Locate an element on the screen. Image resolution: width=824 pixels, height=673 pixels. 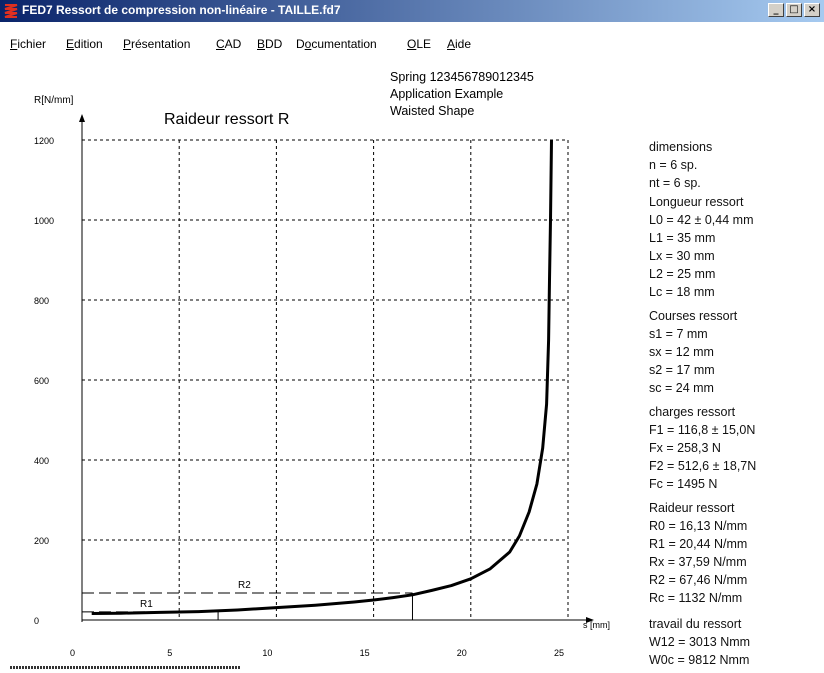
menu-ole: OLE is located at coordinates (419, 44).